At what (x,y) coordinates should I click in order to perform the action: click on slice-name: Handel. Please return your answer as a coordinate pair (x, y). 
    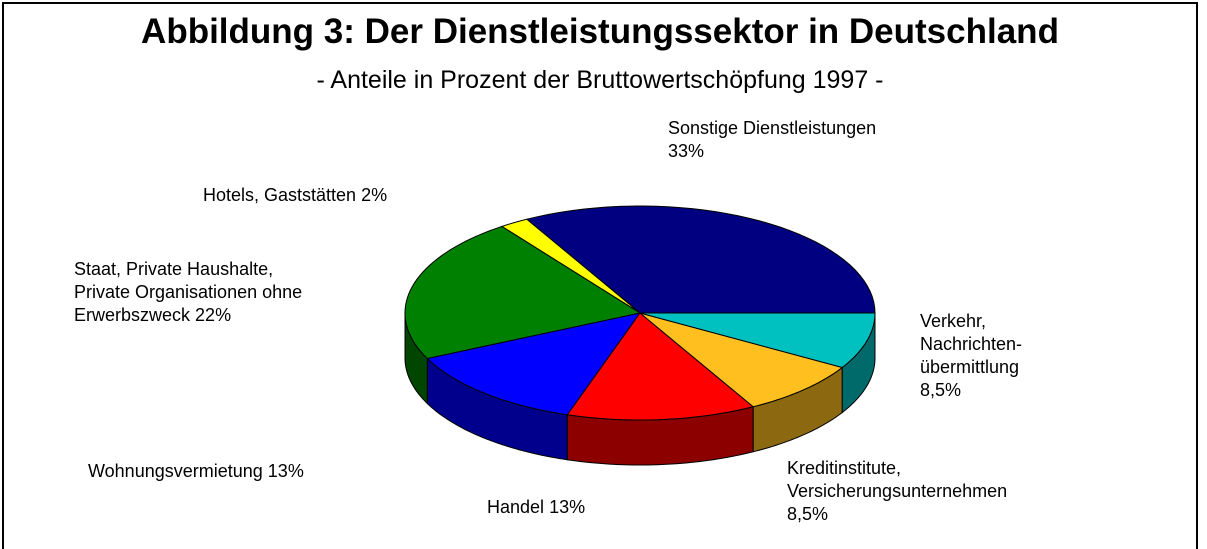
    Looking at the image, I should click on (516, 507).